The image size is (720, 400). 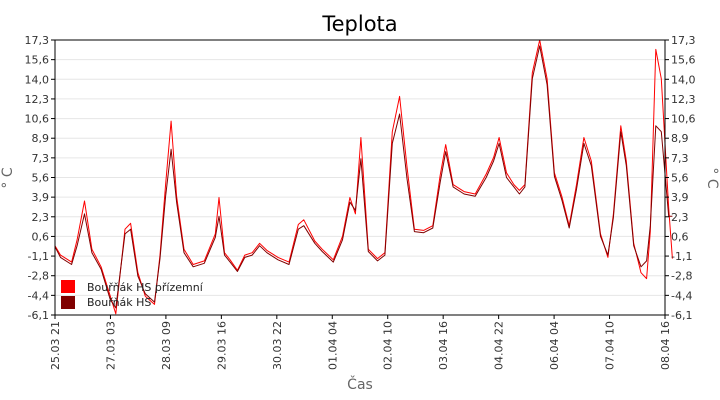 What do you see at coordinates (41, 236) in the screenshot?
I see `y-tick-label: 0,6` at bounding box center [41, 236].